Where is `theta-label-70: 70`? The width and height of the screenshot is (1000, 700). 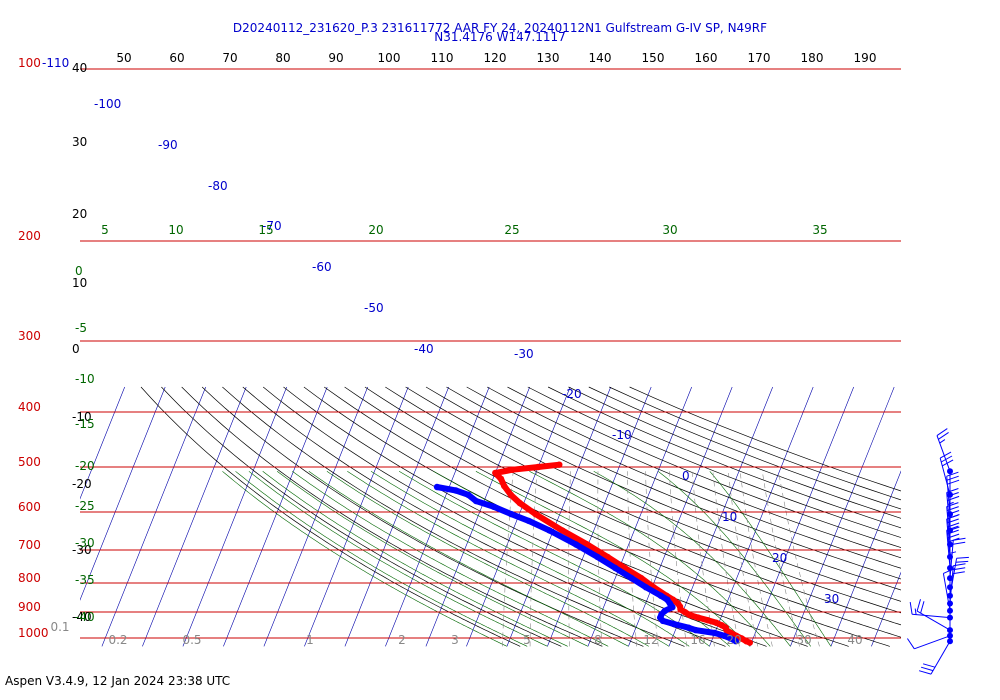
theta-label-70: 70 is located at coordinates (229, 58).